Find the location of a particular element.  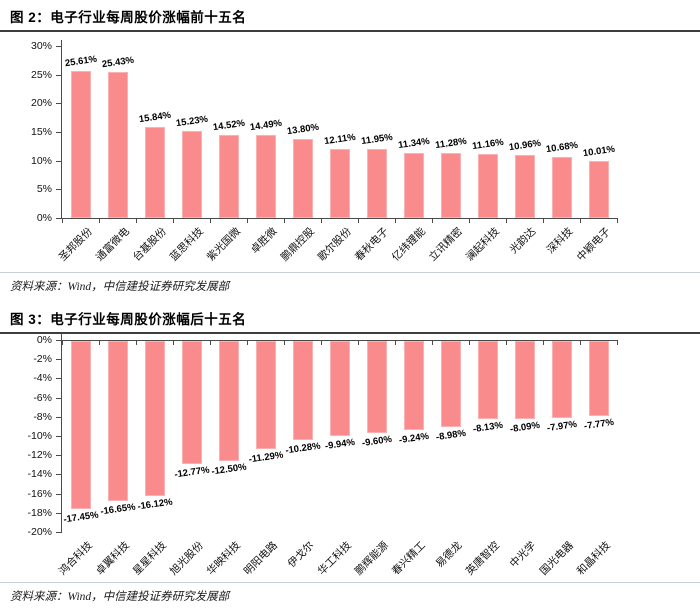

x-category-label-text: 华映科技 is located at coordinates (223, 558).